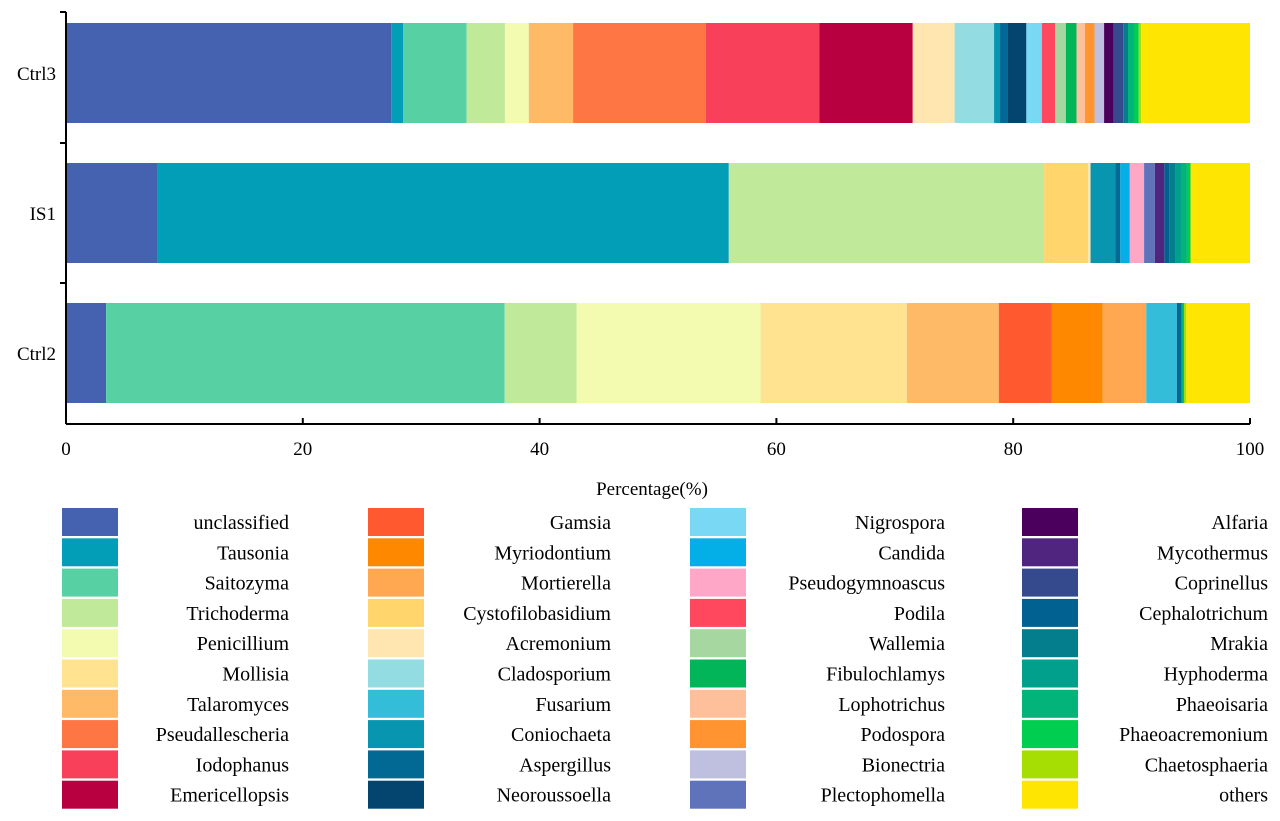  What do you see at coordinates (66, 449) in the screenshot?
I see `x-tick-label-0: 0` at bounding box center [66, 449].